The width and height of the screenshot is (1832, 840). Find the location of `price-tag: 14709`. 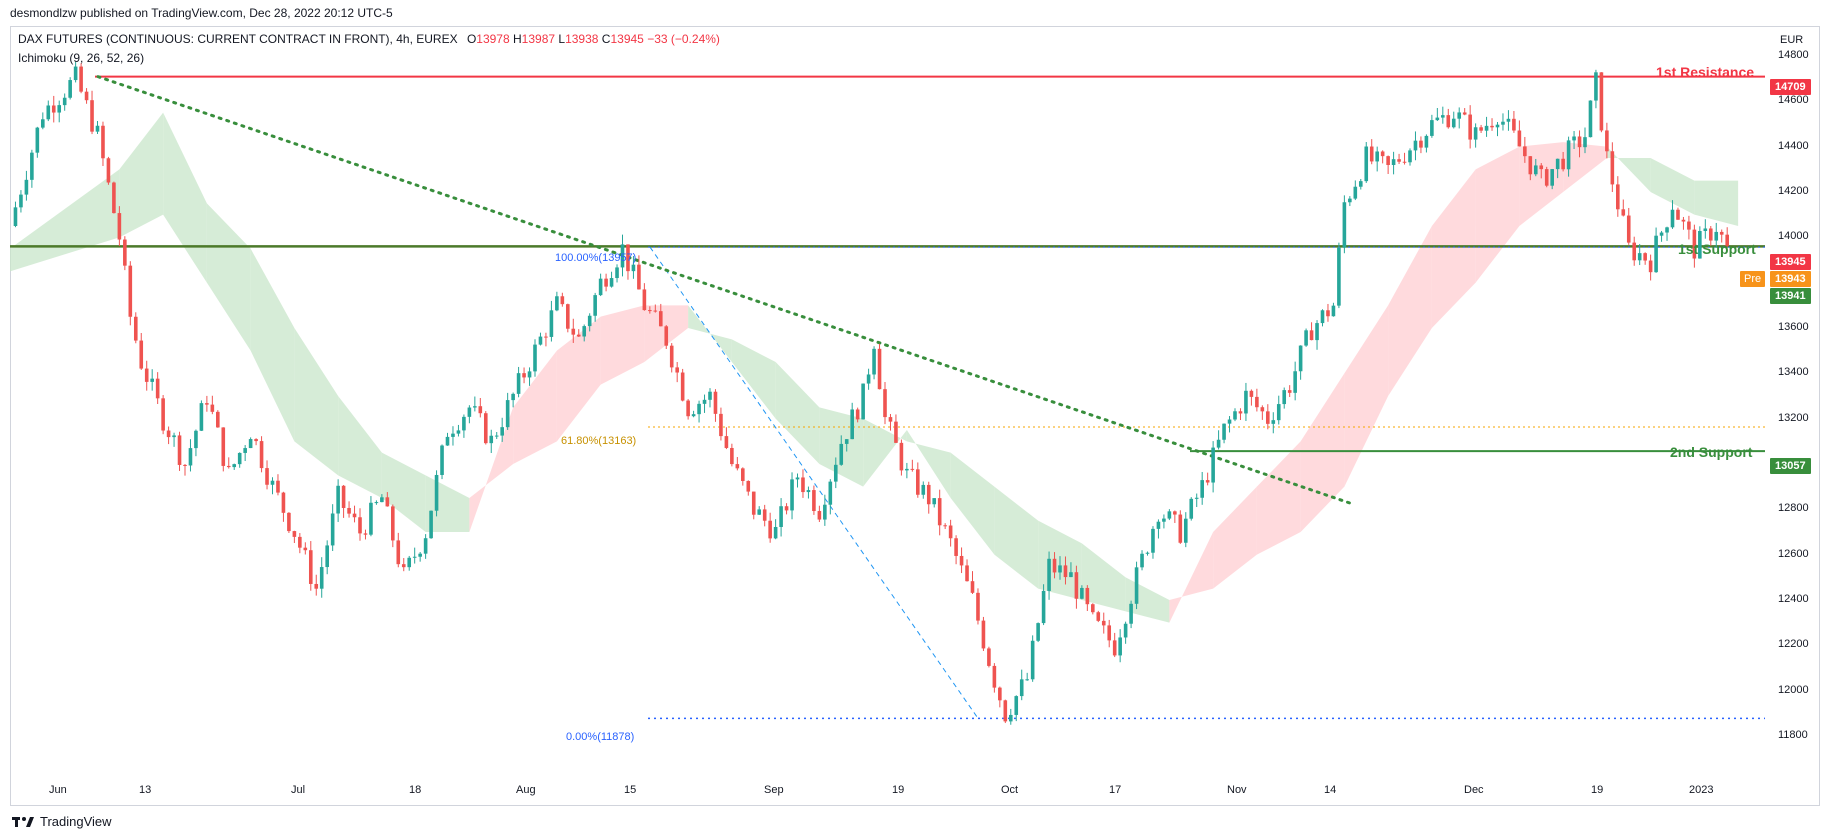

price-tag: 14709 is located at coordinates (1790, 87).